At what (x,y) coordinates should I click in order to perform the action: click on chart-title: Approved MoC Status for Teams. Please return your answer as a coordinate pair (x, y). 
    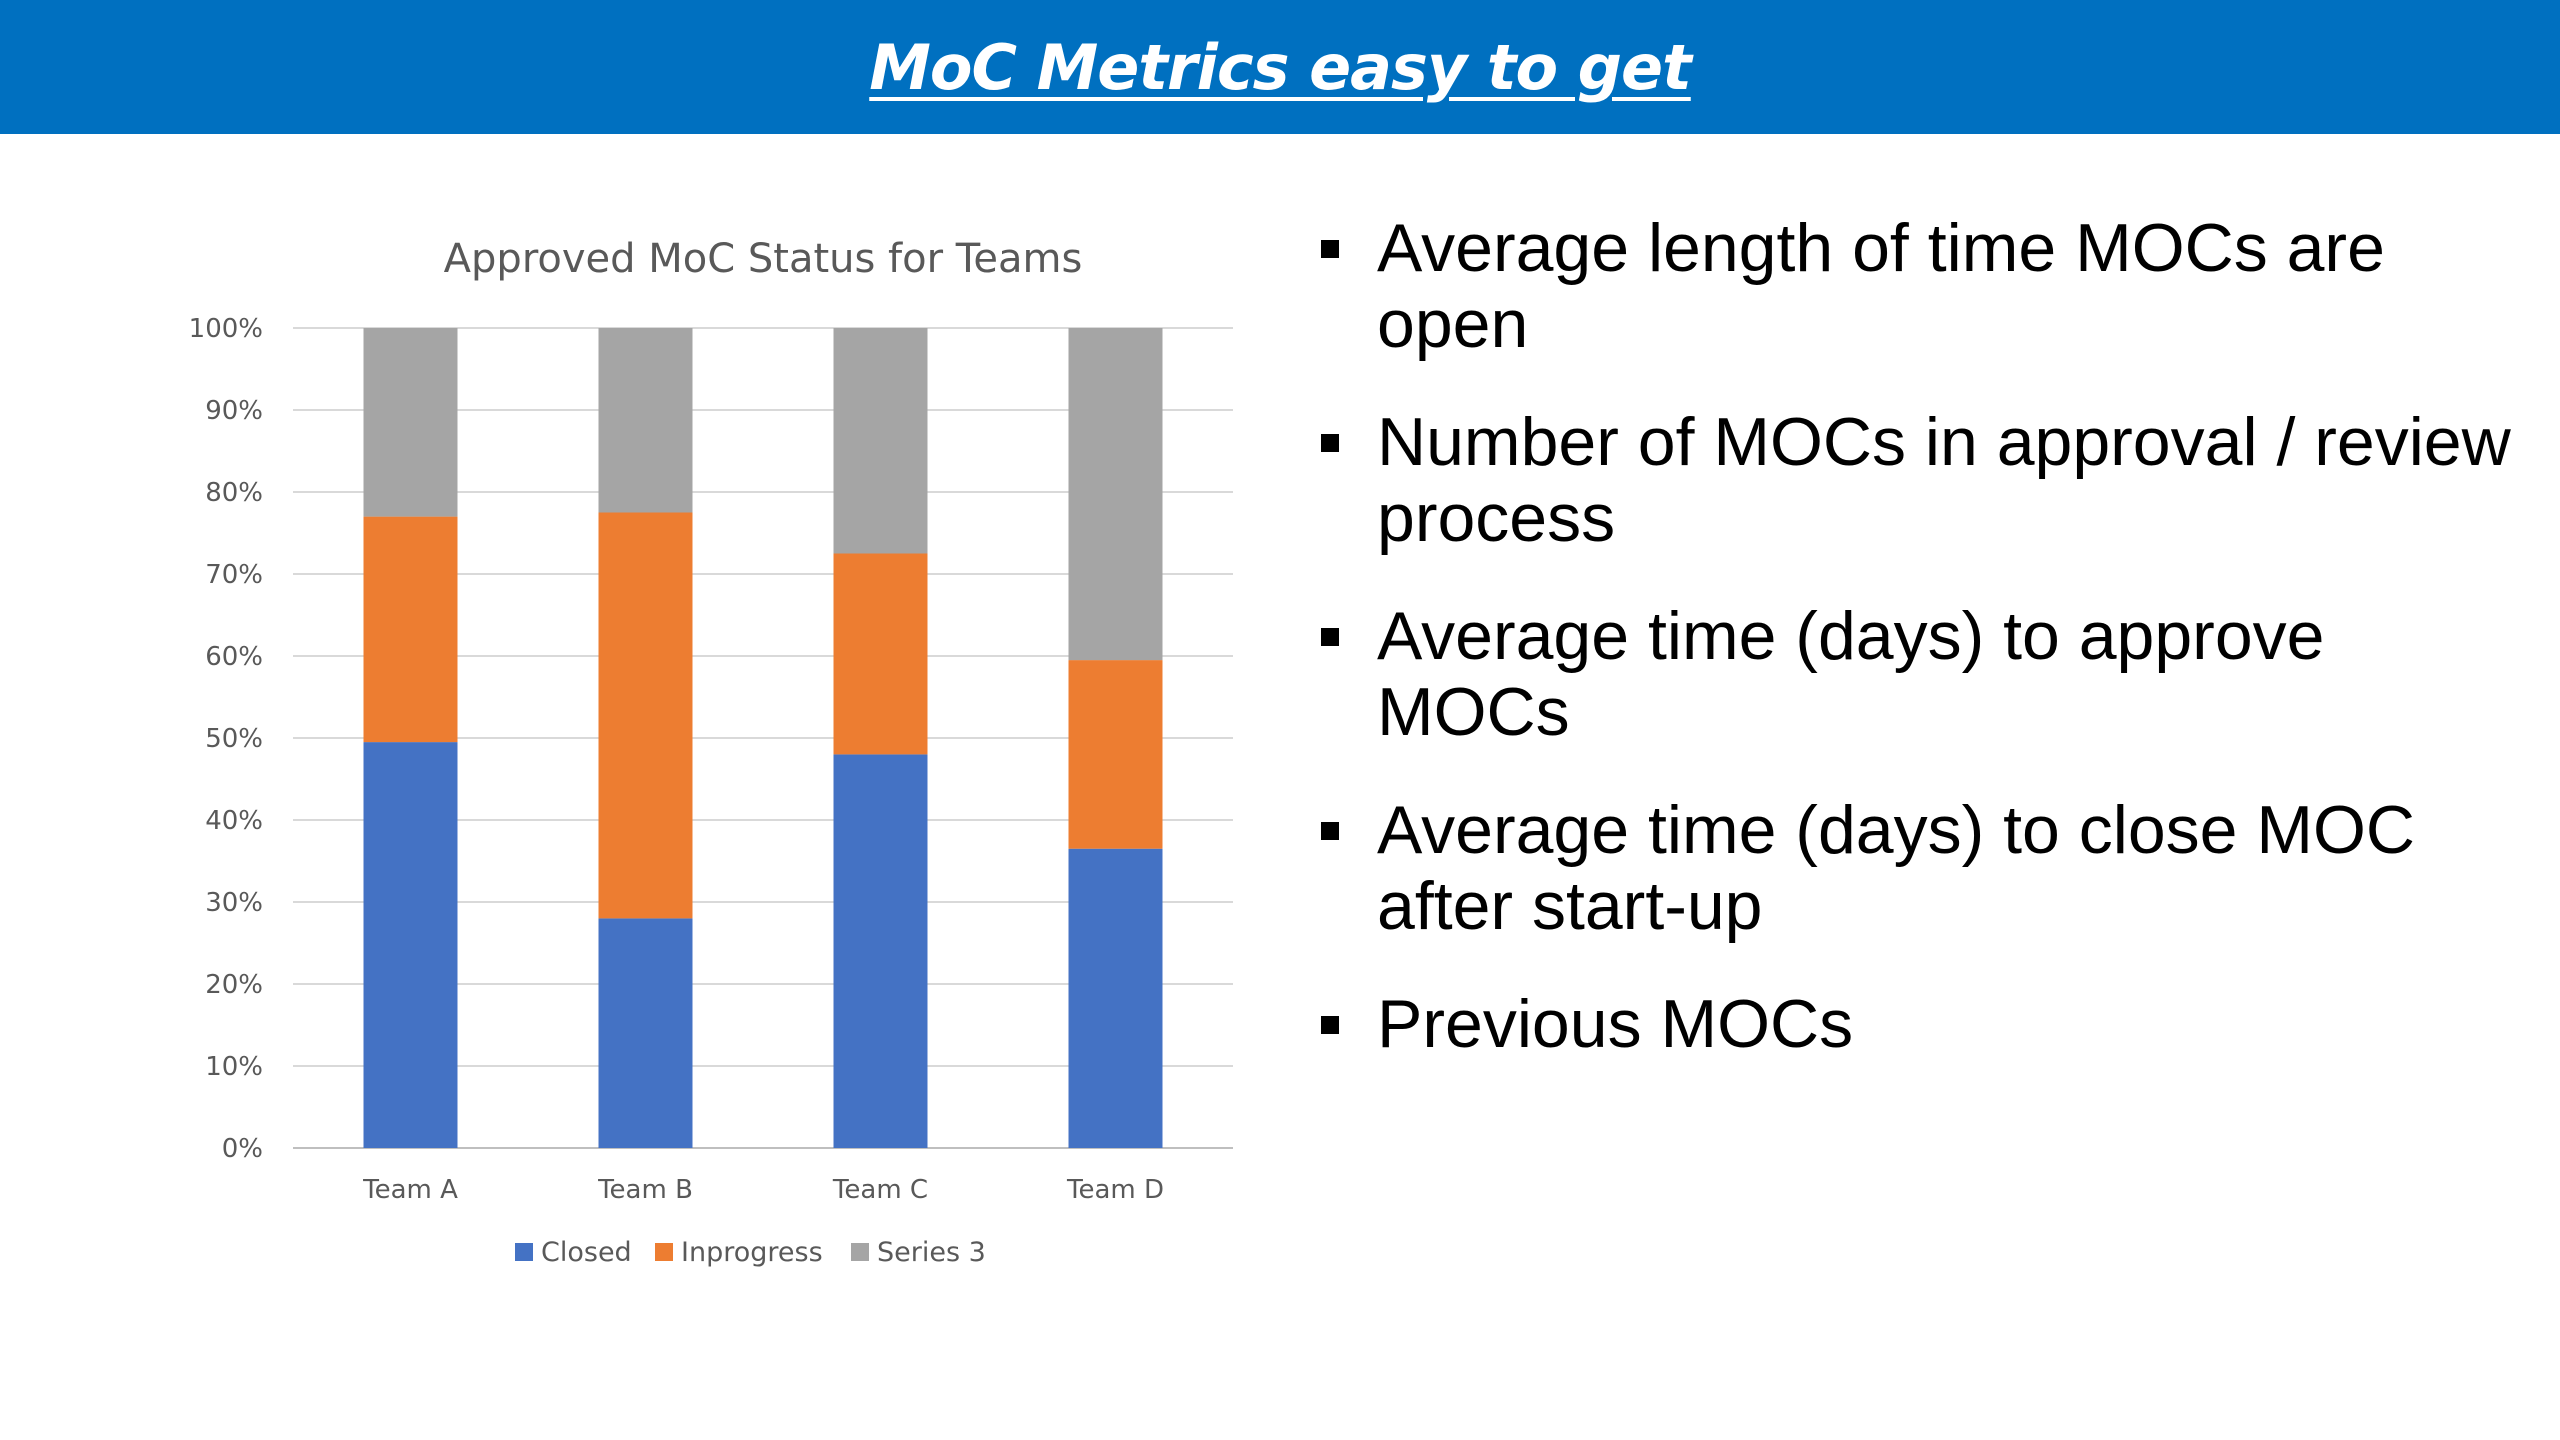
    Looking at the image, I should click on (763, 259).